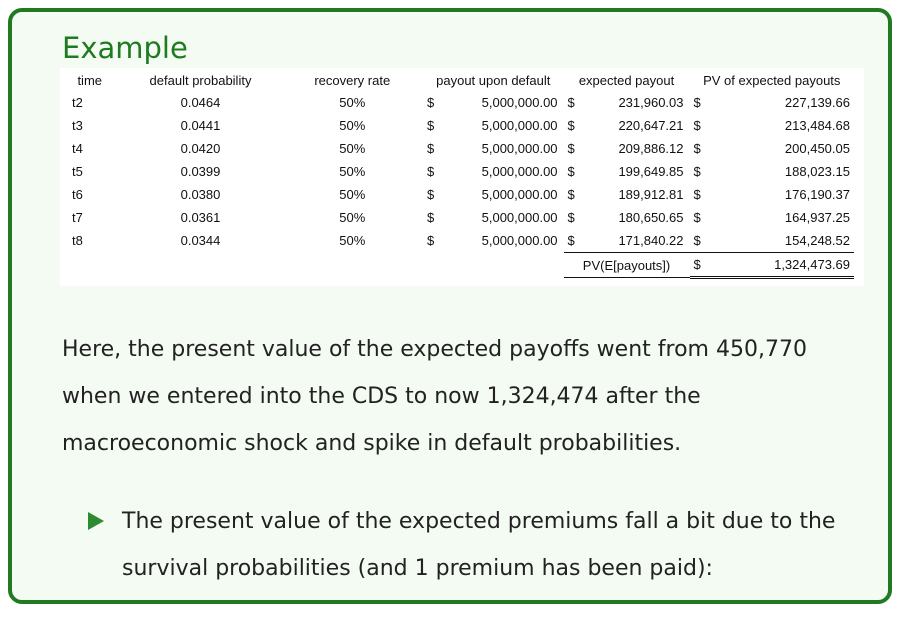 The image size is (908, 618). Describe the element at coordinates (651, 148) in the screenshot. I see `cell-expected-payout: 209,886.12` at that location.